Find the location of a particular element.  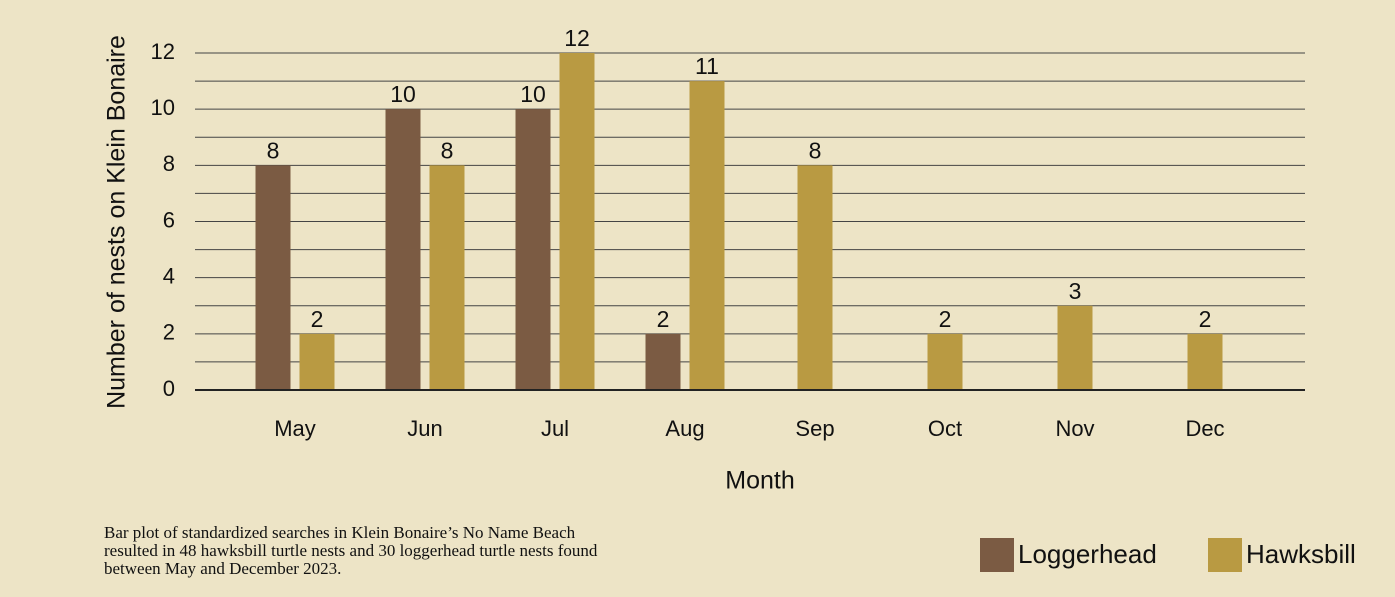

y-tick-label: 12 is located at coordinates (163, 51).